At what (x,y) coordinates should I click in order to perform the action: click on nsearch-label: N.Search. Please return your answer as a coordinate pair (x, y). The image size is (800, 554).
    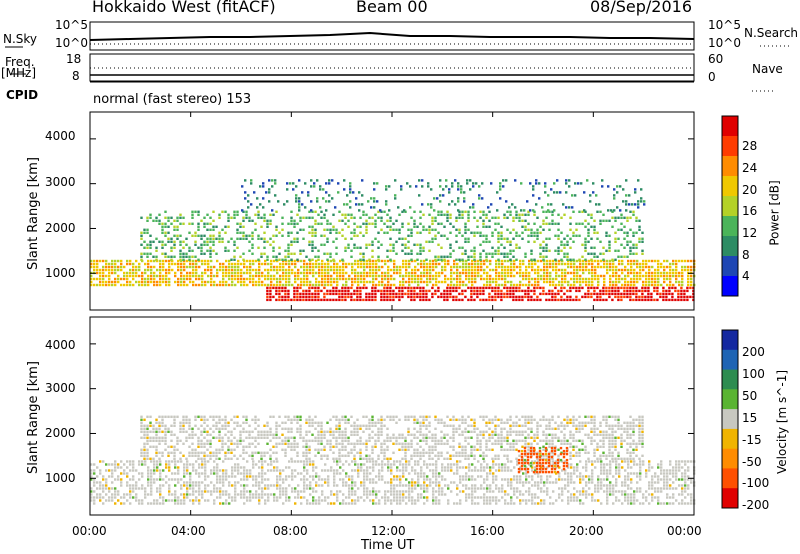
    Looking at the image, I should click on (771, 33).